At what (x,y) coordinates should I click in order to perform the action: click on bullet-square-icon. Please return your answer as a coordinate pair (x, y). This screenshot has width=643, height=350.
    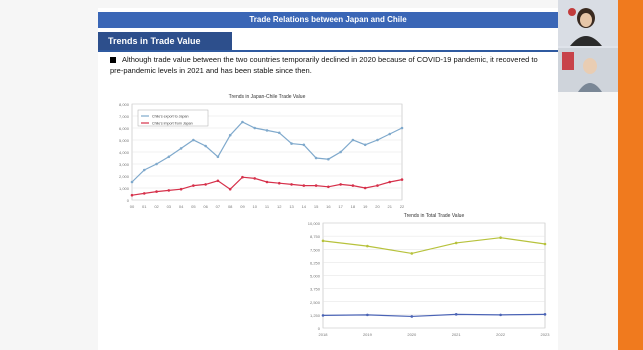
    Looking at the image, I should click on (113, 60).